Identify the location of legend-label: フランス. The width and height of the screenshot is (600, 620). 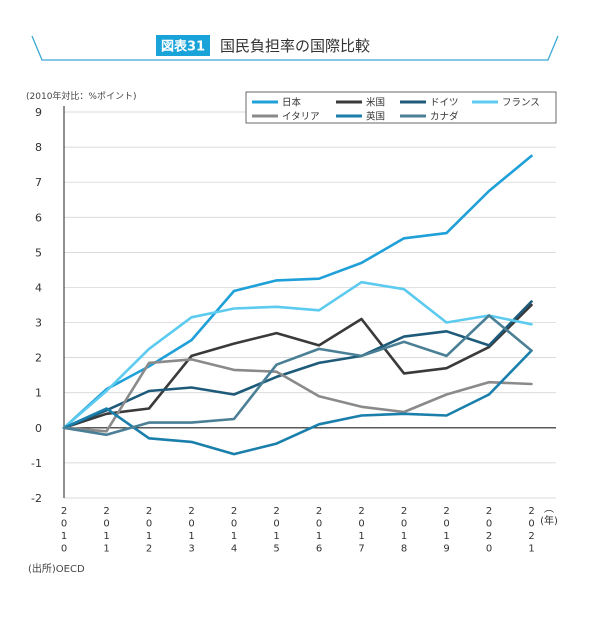
(521, 103).